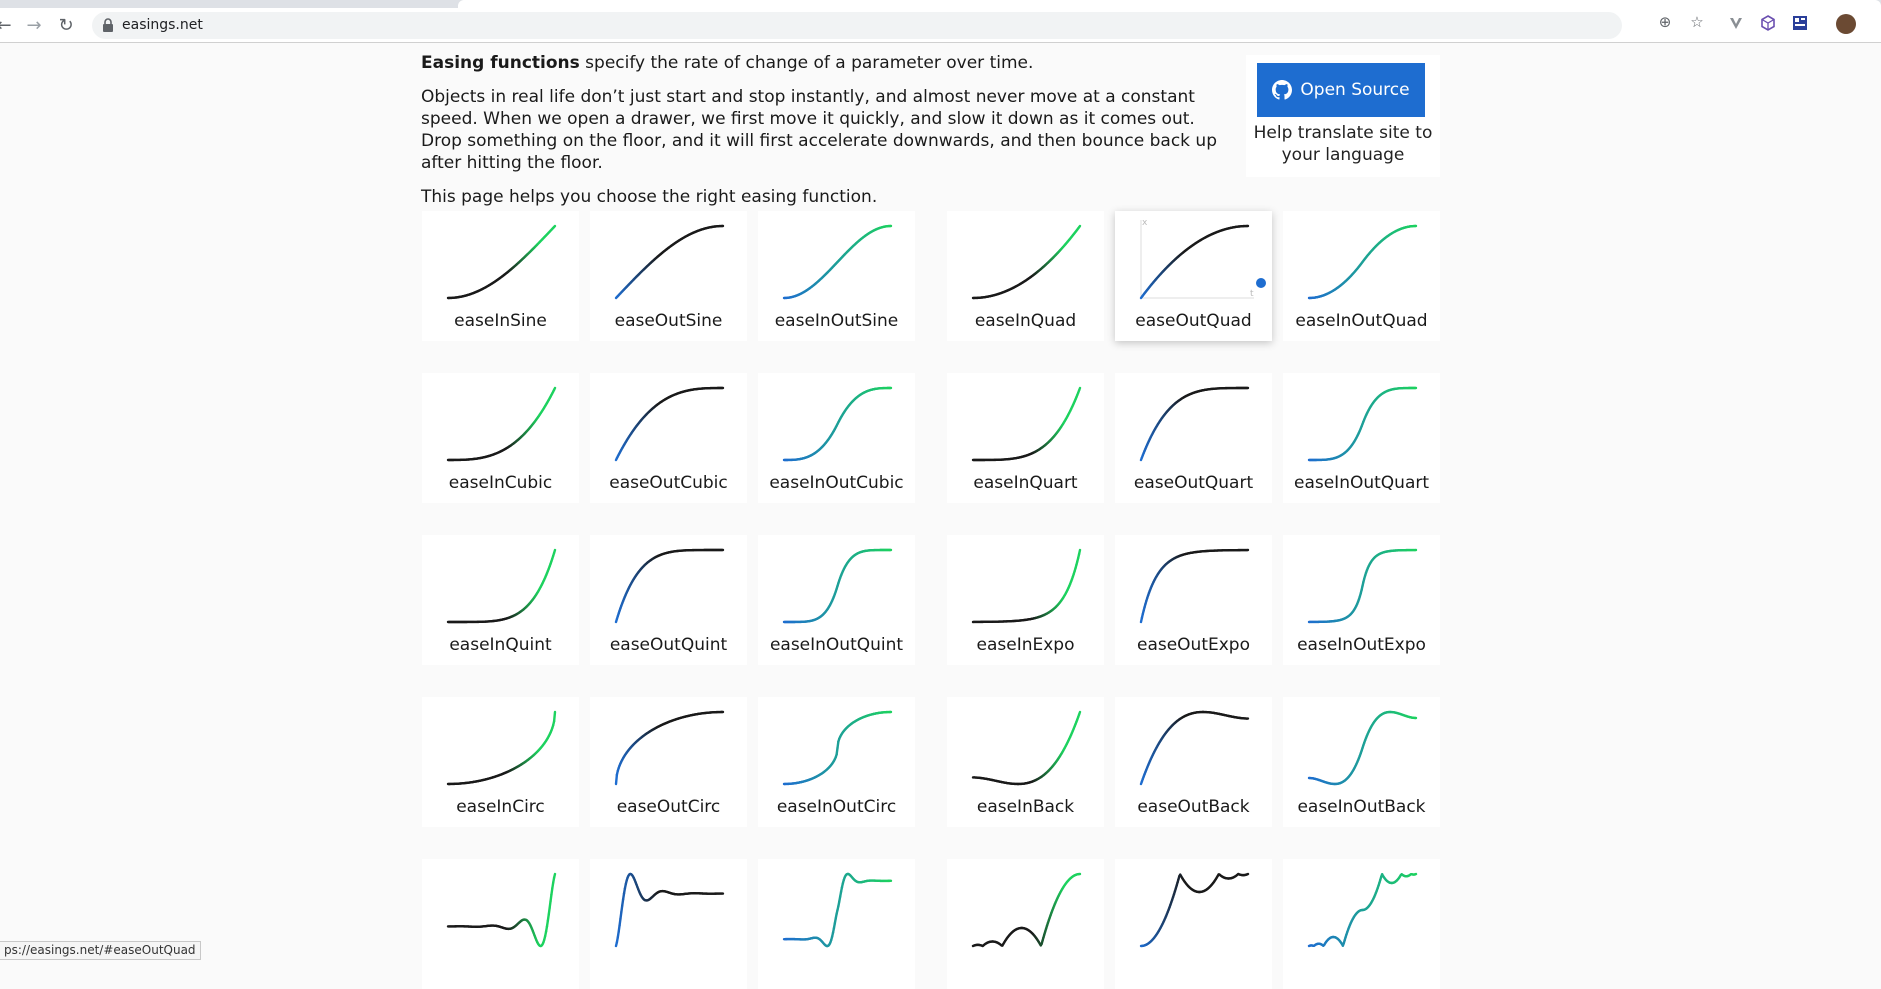 The image size is (1881, 989). Describe the element at coordinates (108, 25) in the screenshot. I see `lock-icon` at that location.